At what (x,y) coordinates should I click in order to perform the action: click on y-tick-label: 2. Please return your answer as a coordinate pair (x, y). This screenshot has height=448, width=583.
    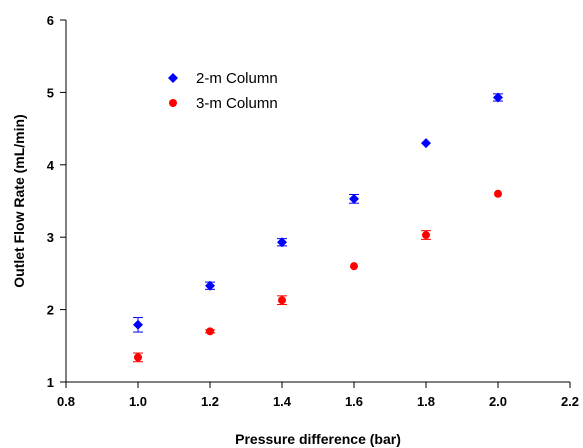
    Looking at the image, I should click on (50, 310).